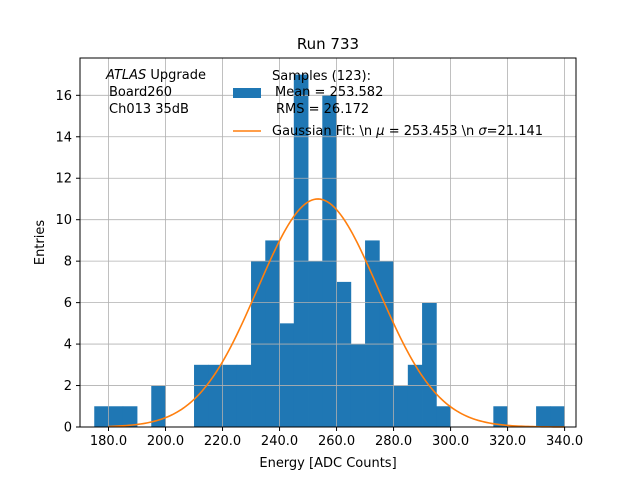 The width and height of the screenshot is (640, 480). I want to click on x-tick-label: 280.0, so click(393, 441).